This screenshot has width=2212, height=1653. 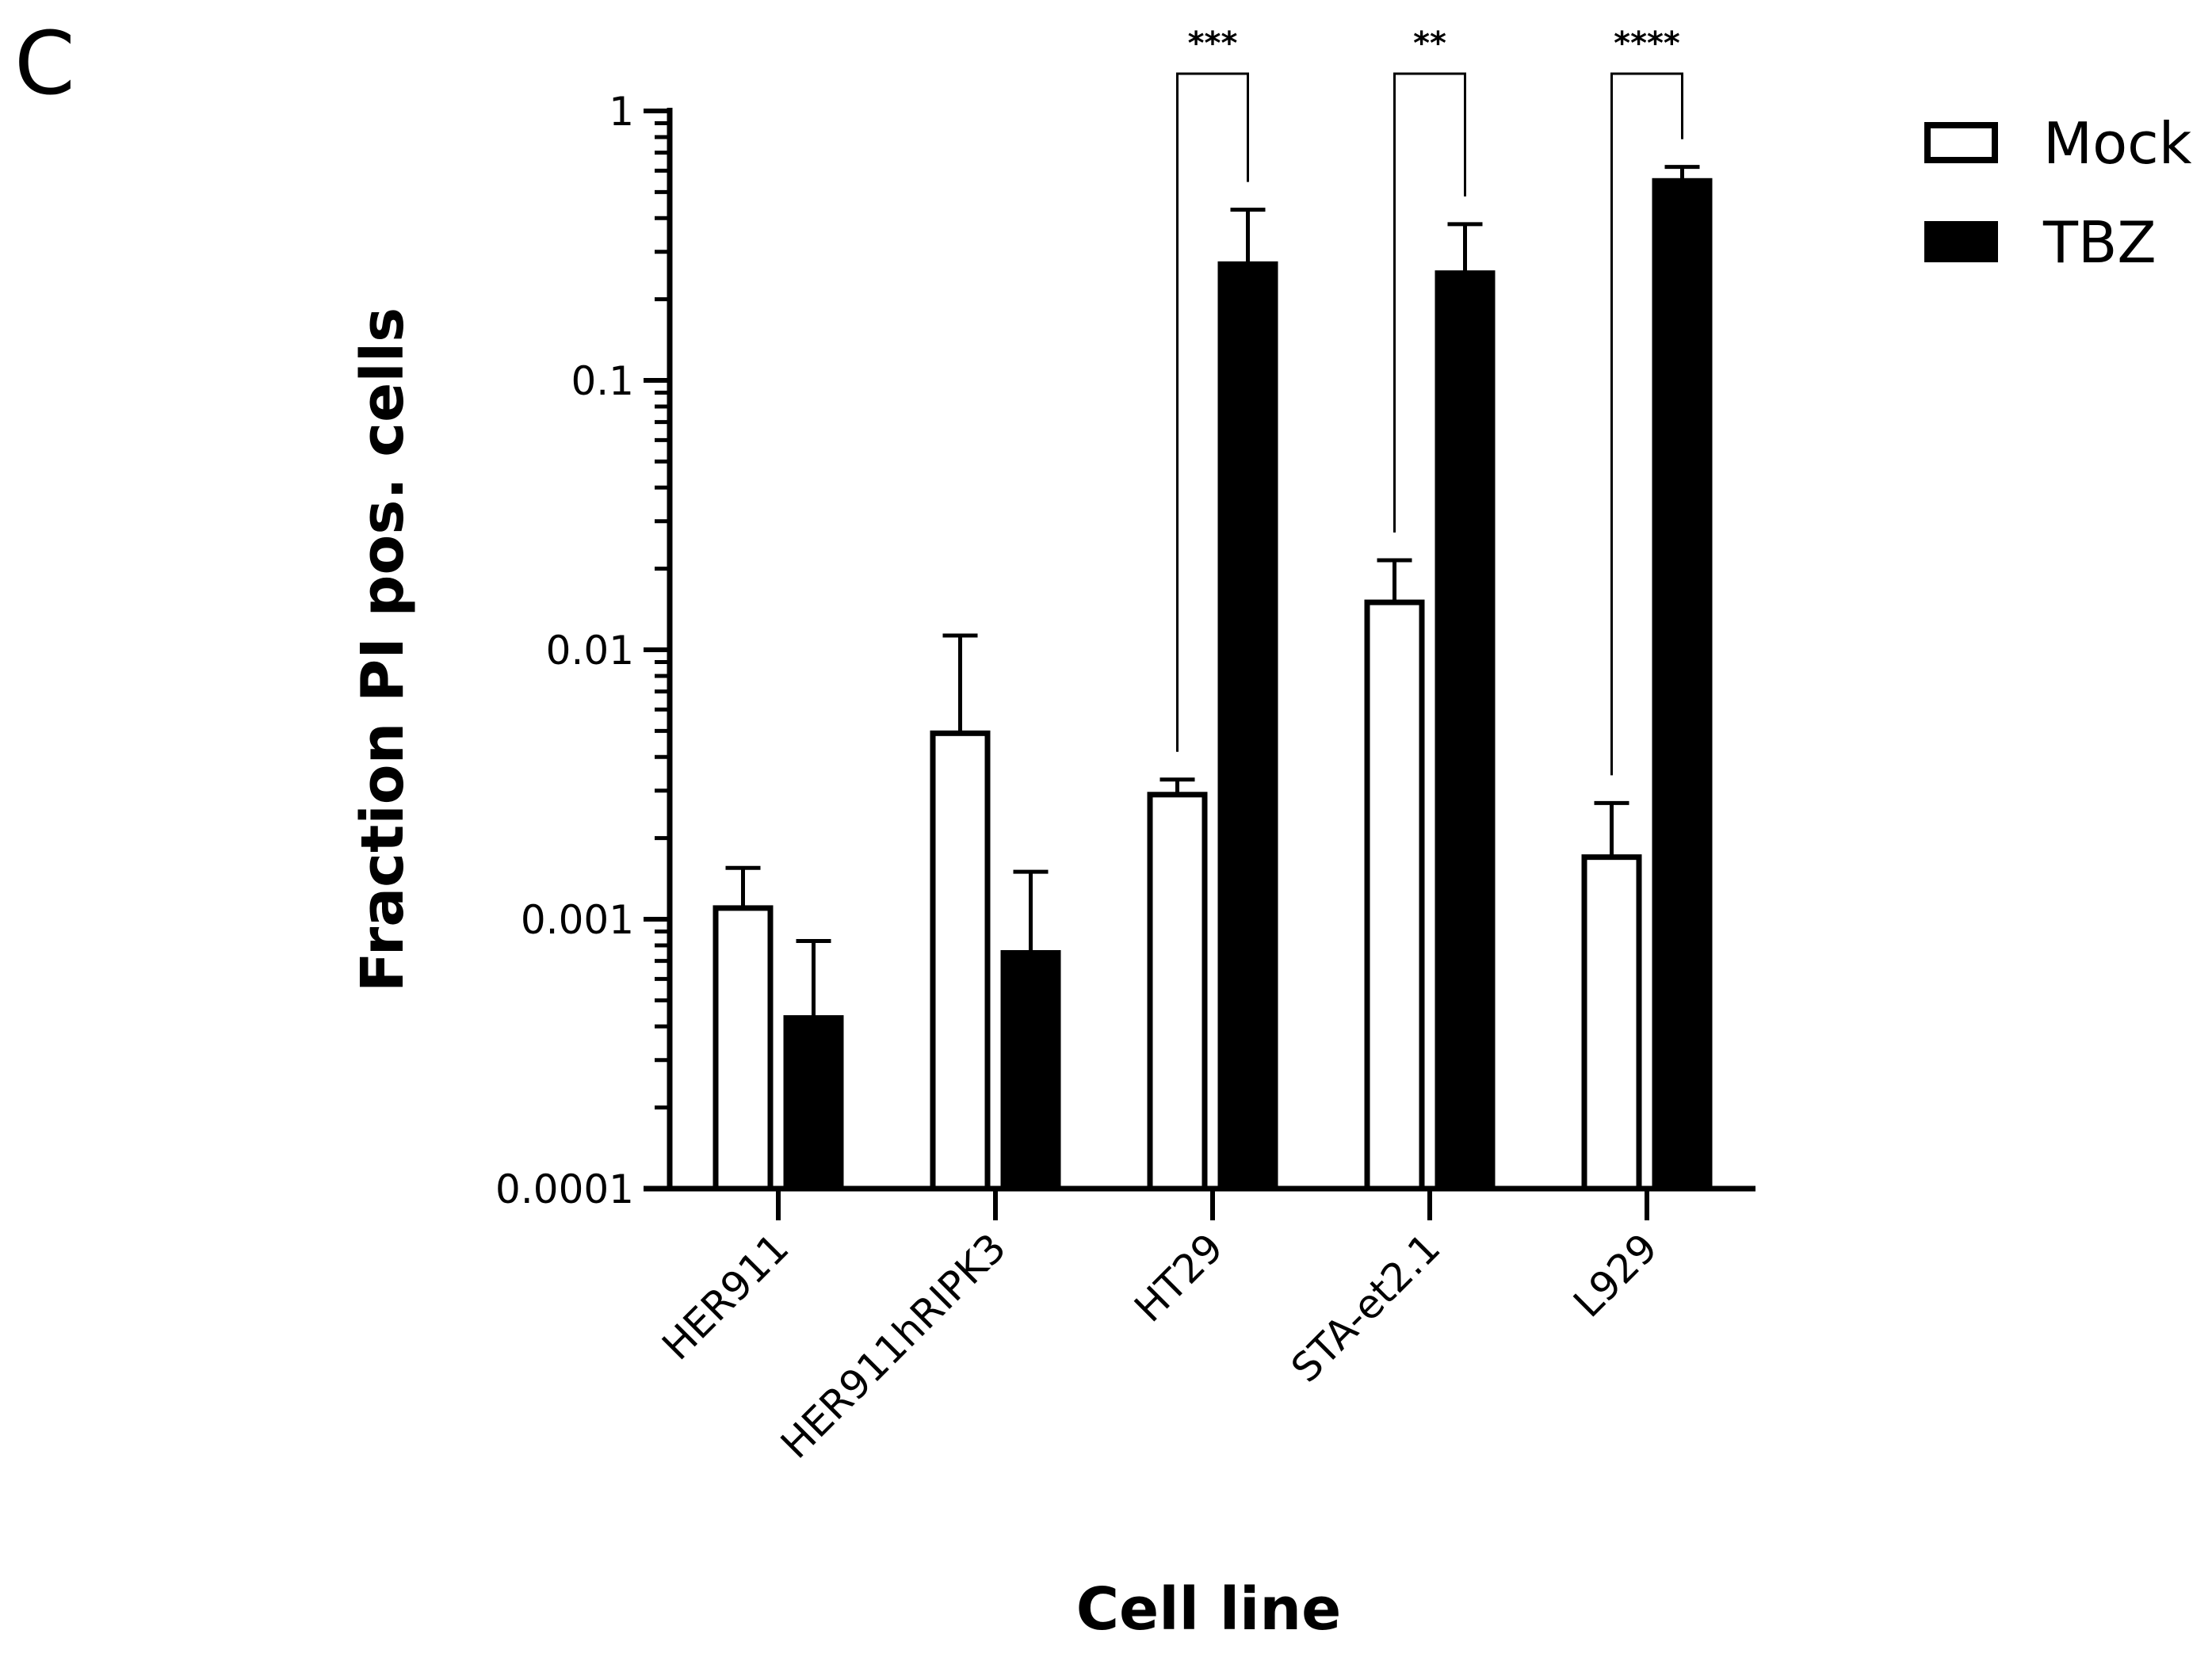 What do you see at coordinates (960, 961) in the screenshot?
I see `bar-mock-her911hripk3` at bounding box center [960, 961].